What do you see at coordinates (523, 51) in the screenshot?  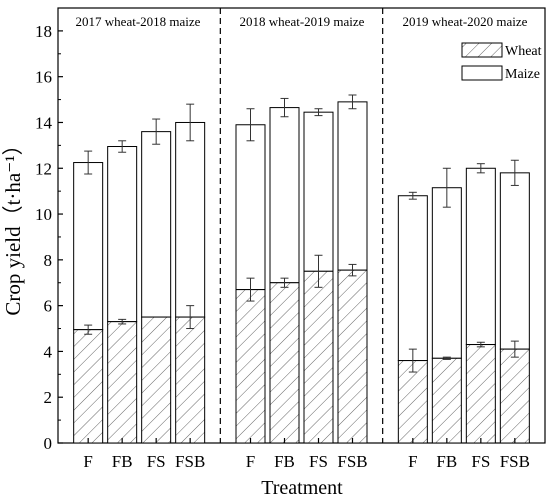 I see `legend-label-wheat: Wheat` at bounding box center [523, 51].